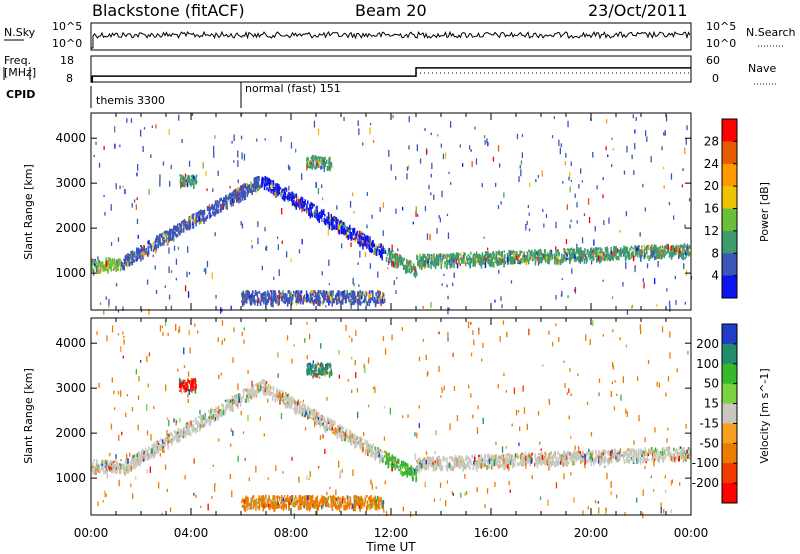 The height and width of the screenshot is (554, 800). Describe the element at coordinates (713, 60) in the screenshot. I see `freq-right-tick-top: 60` at that location.